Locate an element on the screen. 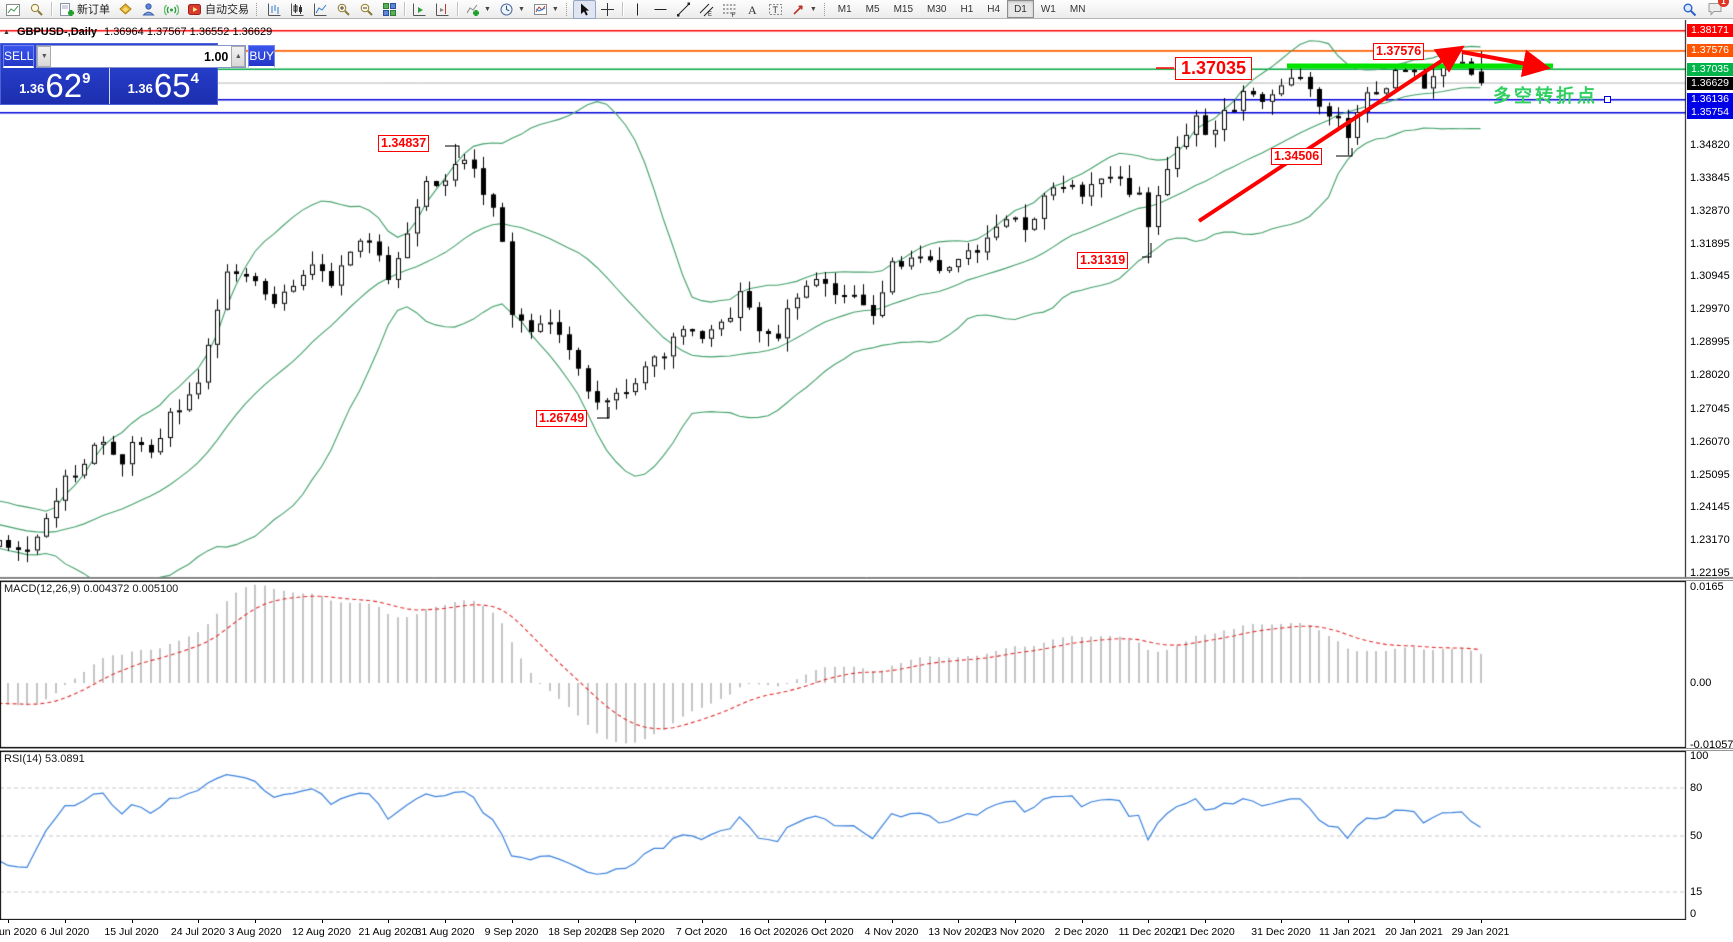 The width and height of the screenshot is (1733, 942). trendline-tool is located at coordinates (683, 9).